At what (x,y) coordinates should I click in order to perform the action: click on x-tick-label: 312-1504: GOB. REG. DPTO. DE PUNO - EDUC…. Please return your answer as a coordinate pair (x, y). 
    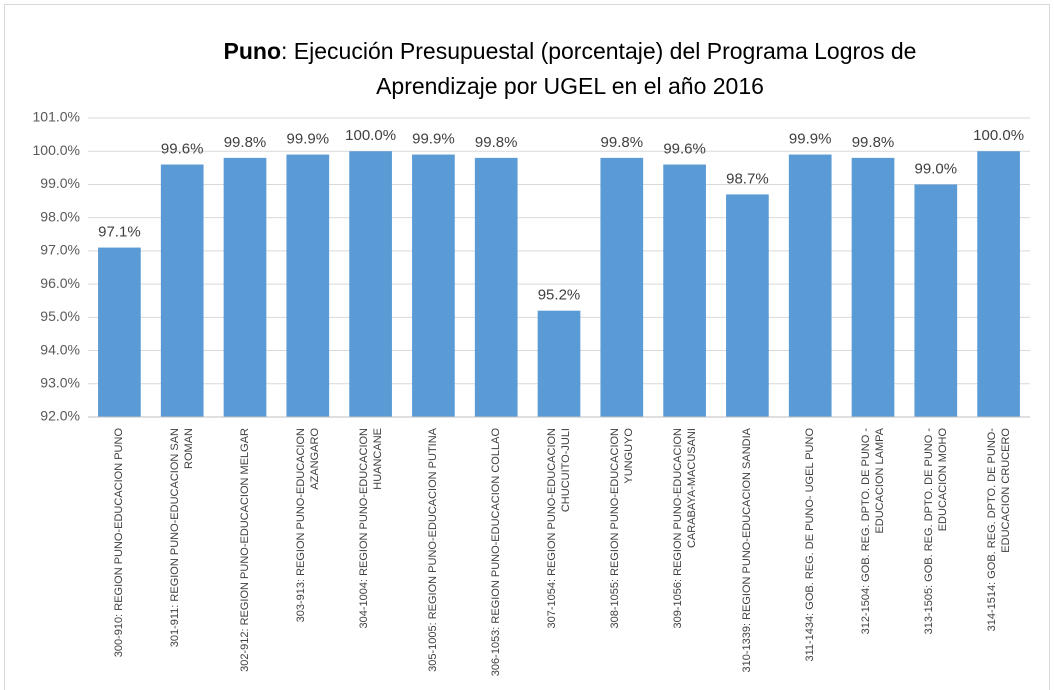
    Looking at the image, I should click on (873, 531).